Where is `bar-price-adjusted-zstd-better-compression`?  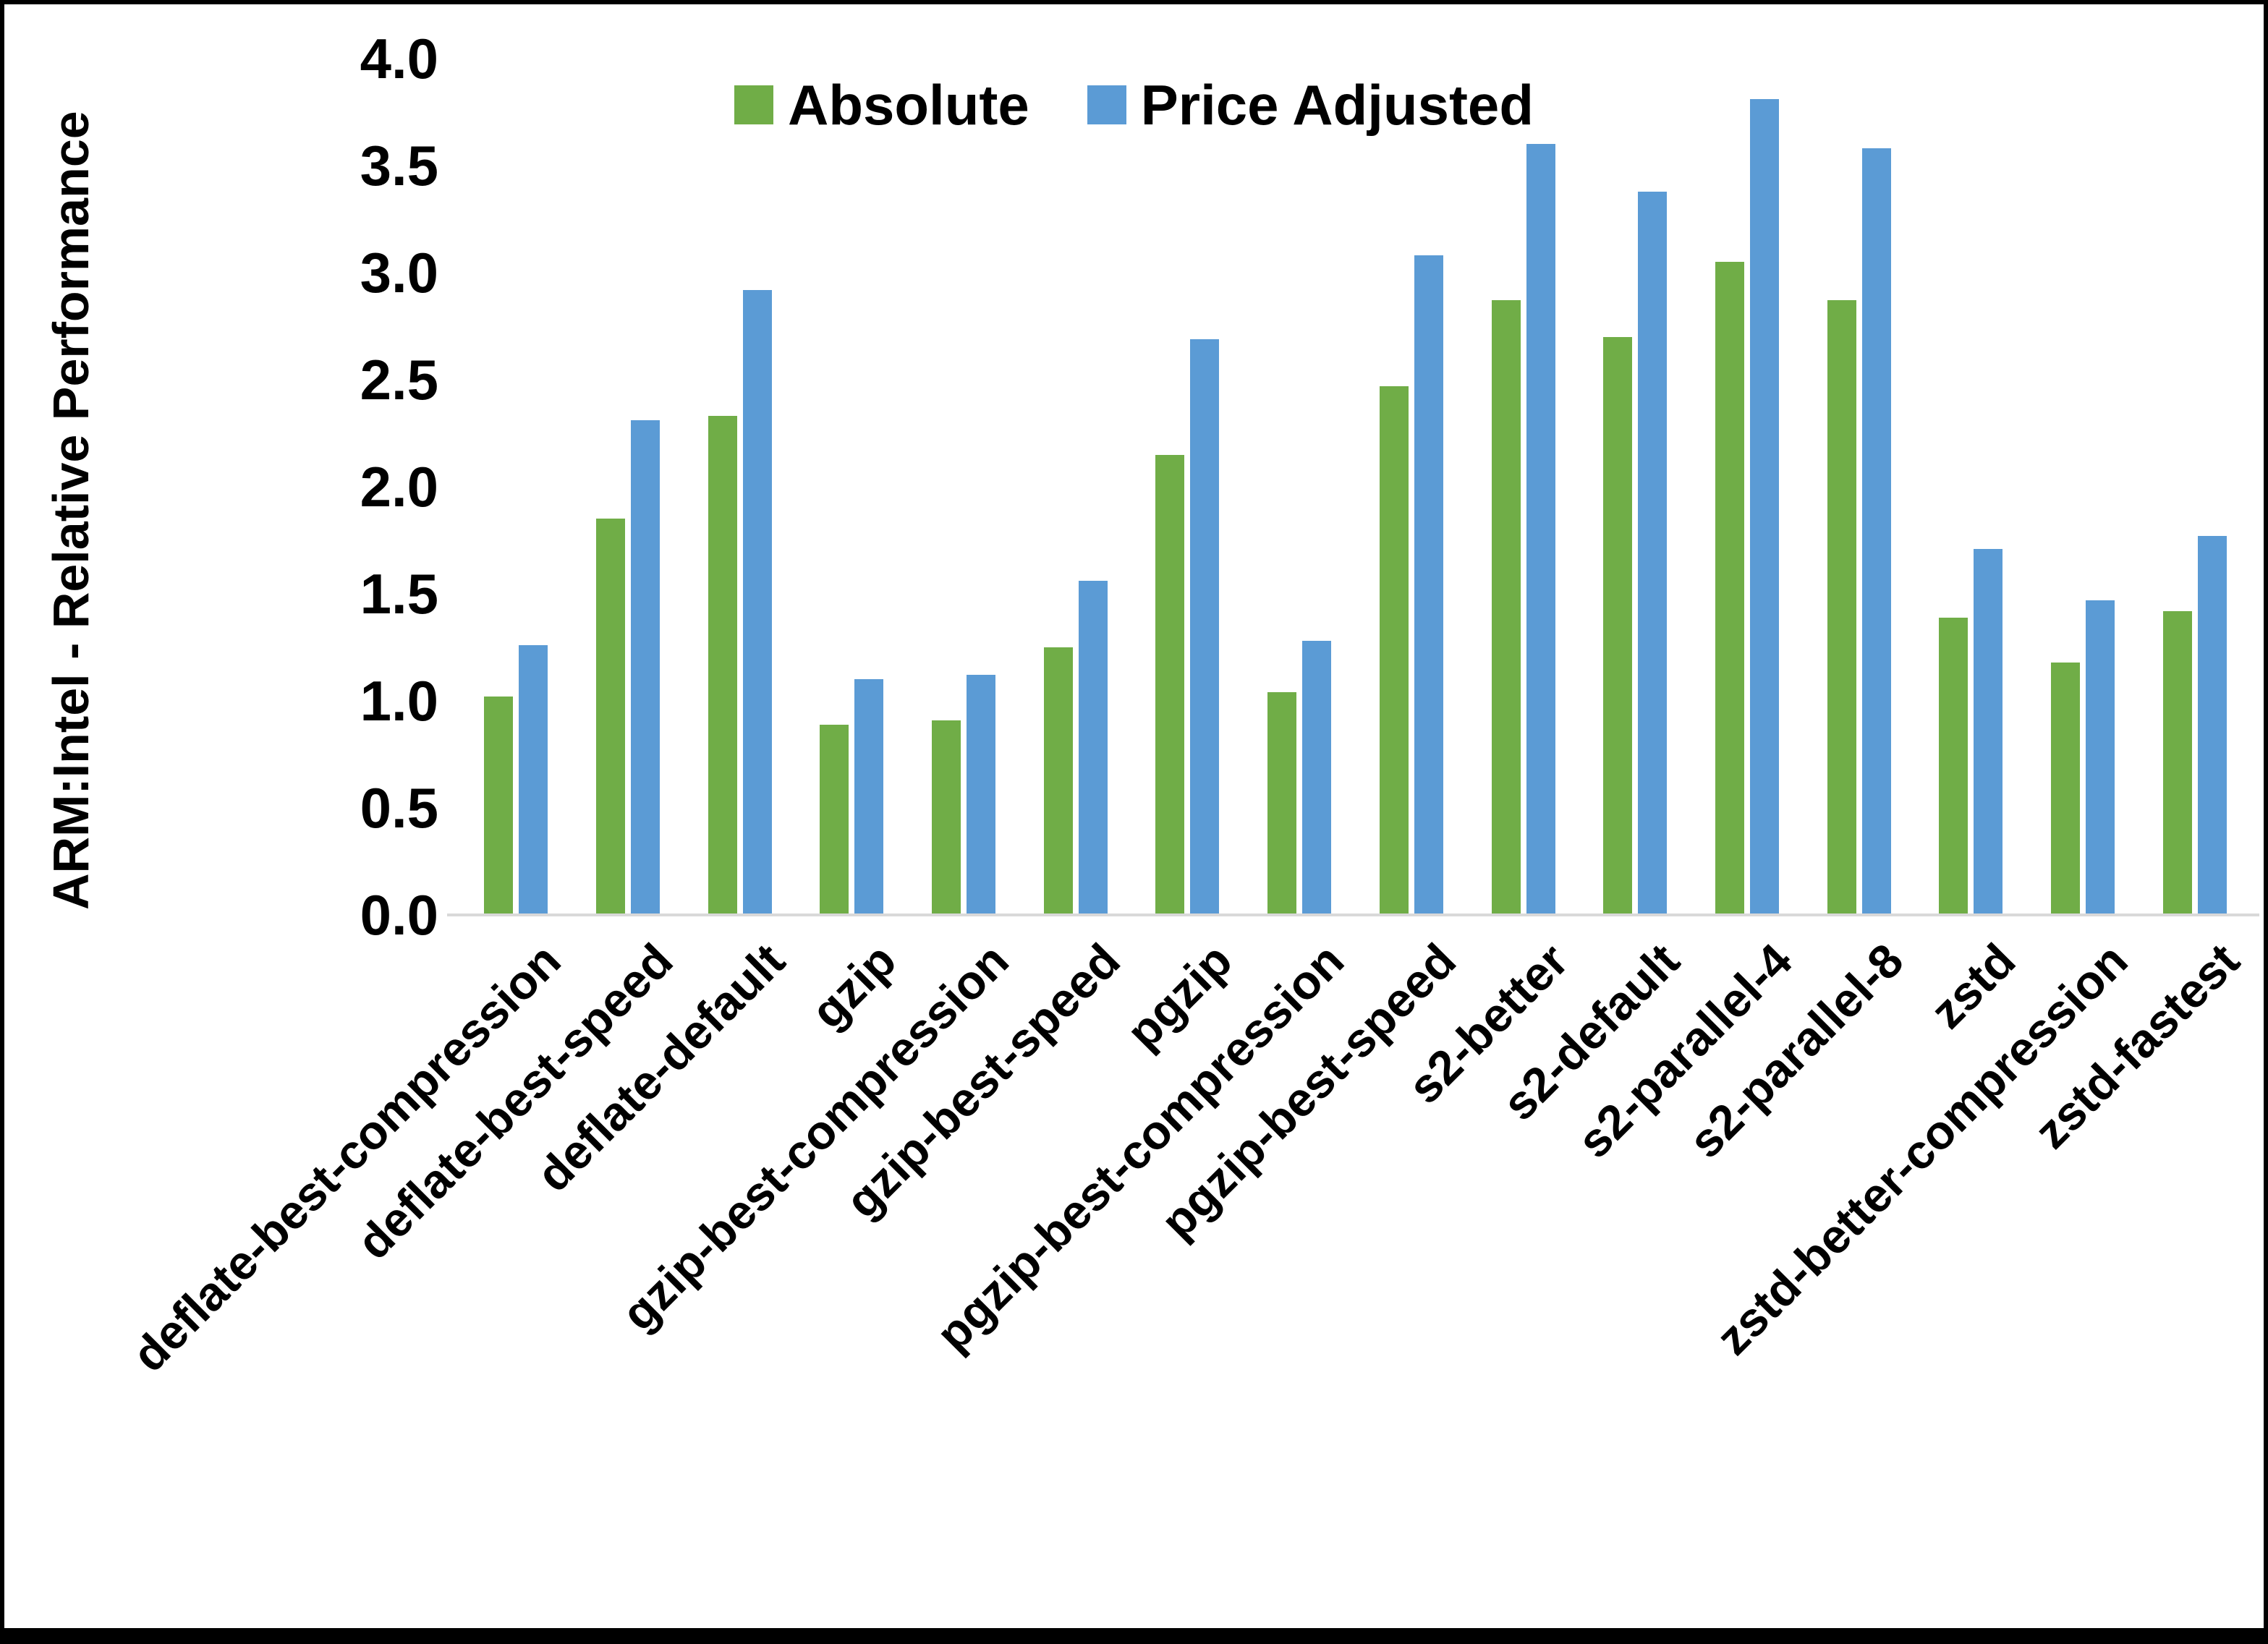
bar-price-adjusted-zstd-better-compression is located at coordinates (2100, 757).